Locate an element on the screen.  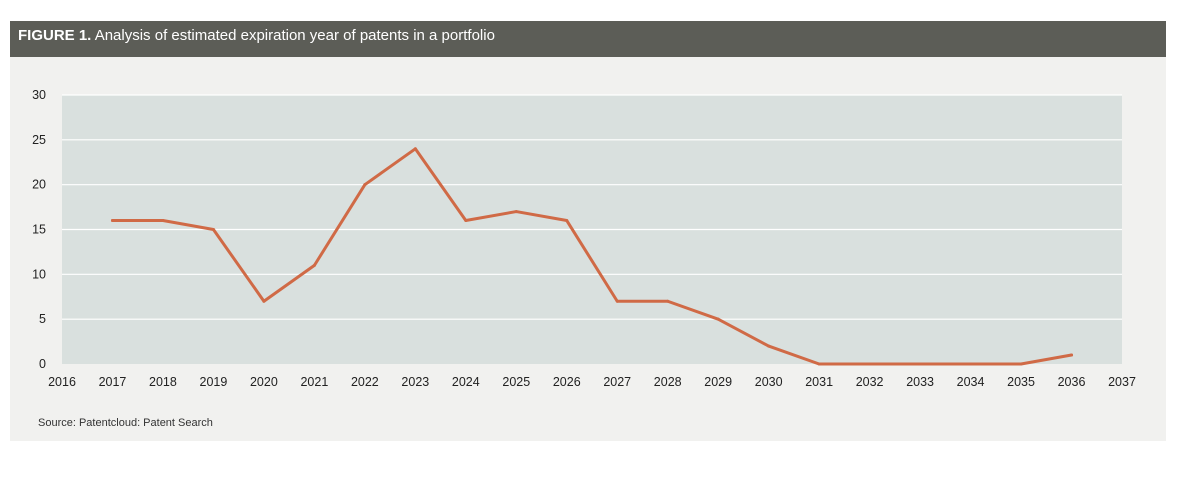
x-tick-label: 2019 is located at coordinates (214, 382).